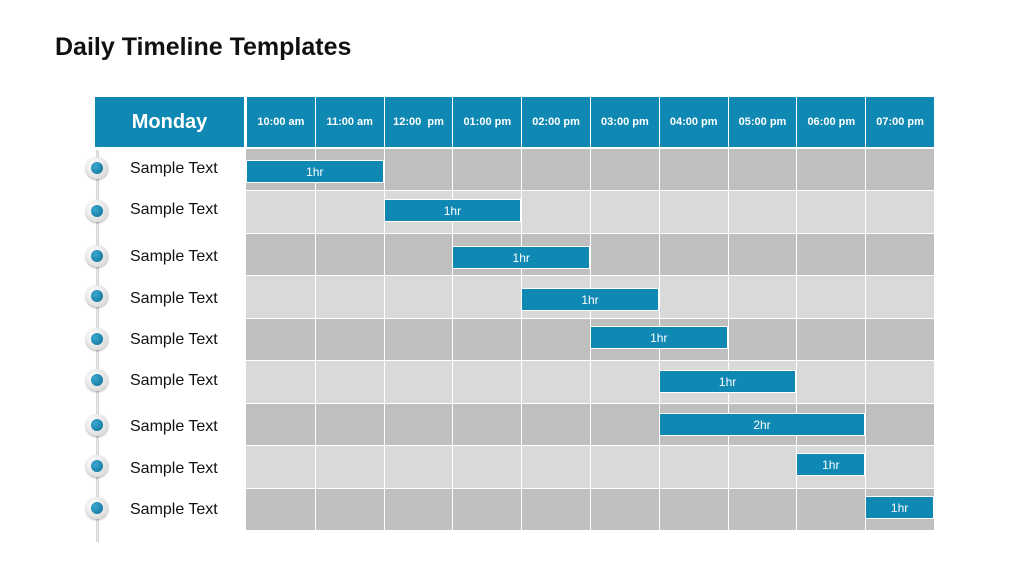 The height and width of the screenshot is (576, 1024). What do you see at coordinates (349, 122) in the screenshot?
I see `time-header: 11:00 am` at bounding box center [349, 122].